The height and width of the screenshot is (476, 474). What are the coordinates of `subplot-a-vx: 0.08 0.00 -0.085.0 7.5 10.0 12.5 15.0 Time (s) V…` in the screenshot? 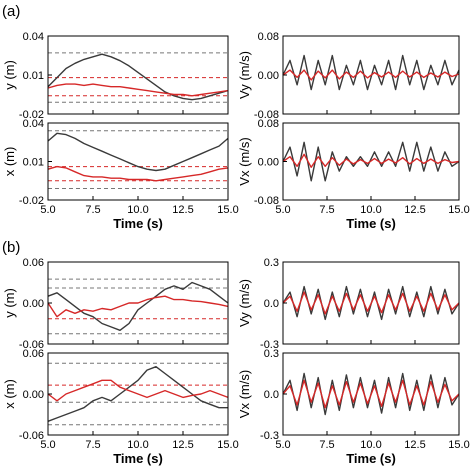 It's located at (353, 174).